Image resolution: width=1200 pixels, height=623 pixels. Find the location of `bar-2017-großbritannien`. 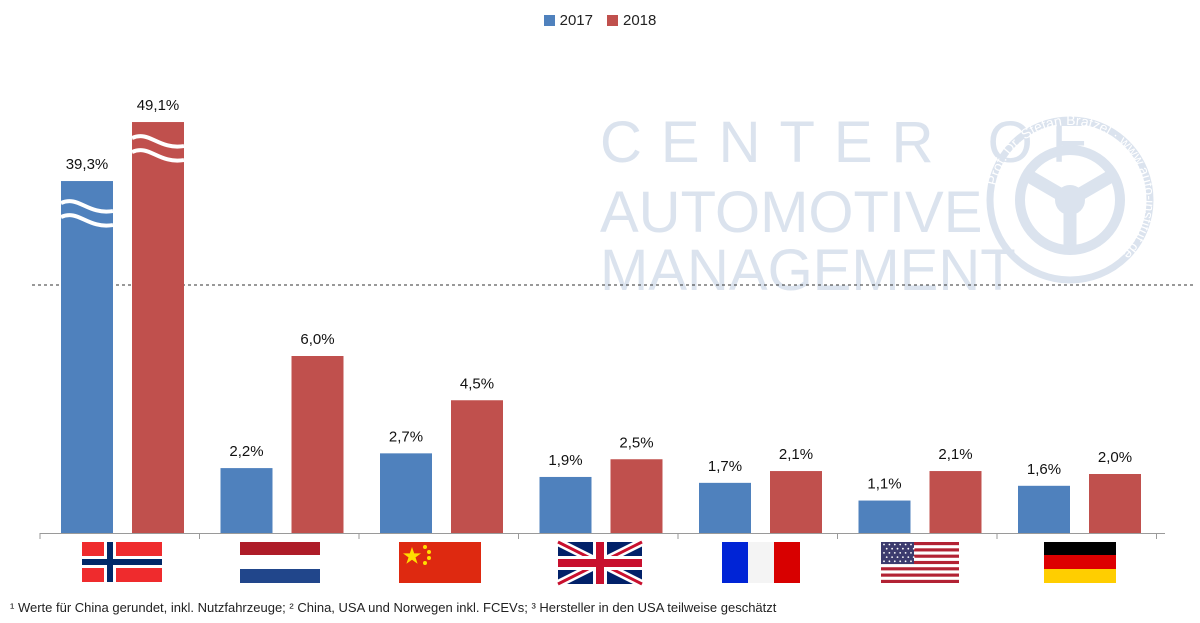

bar-2017-großbritannien is located at coordinates (565, 504).